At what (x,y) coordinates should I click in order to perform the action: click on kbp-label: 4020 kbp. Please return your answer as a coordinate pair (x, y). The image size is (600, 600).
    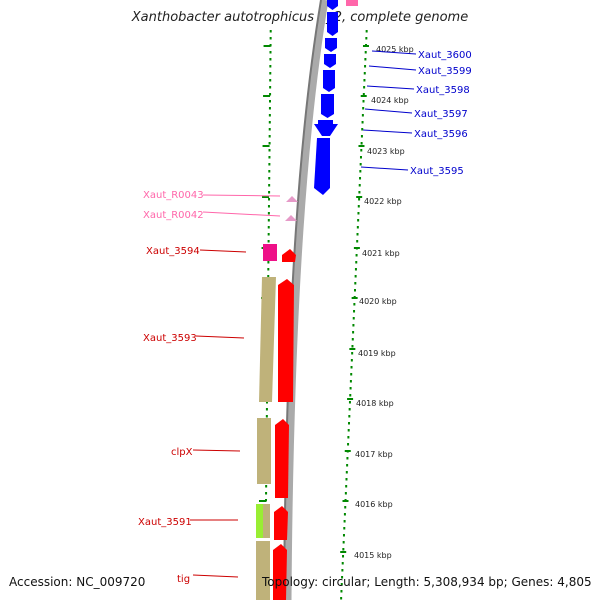
    Looking at the image, I should click on (378, 301).